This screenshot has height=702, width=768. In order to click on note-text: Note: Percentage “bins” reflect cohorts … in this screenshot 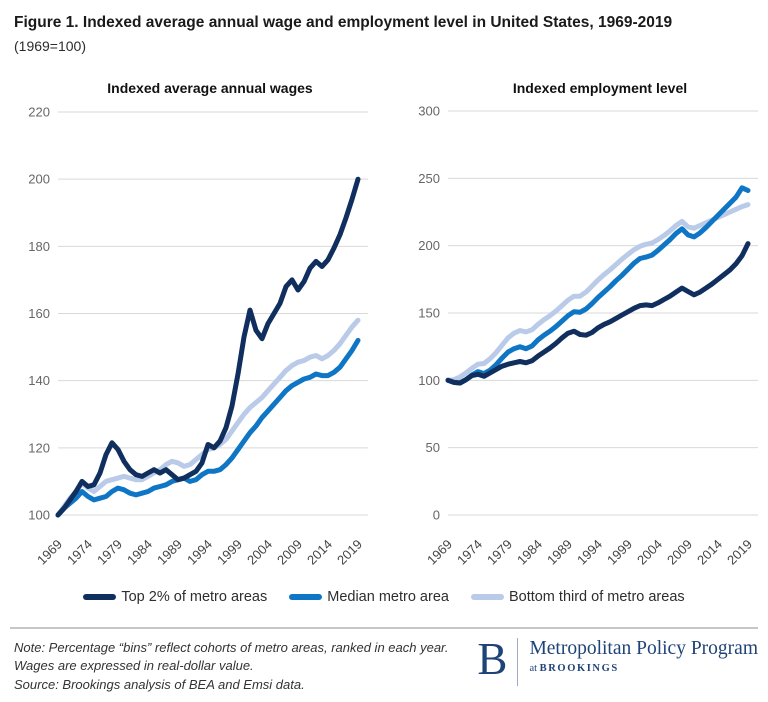, I will do `click(231, 657)`.